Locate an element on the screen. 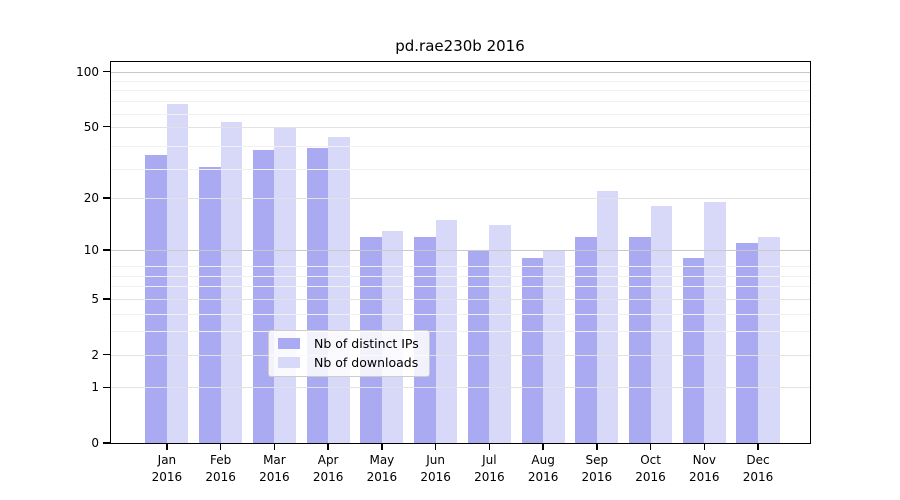  x-tick-month: Jan is located at coordinates (167, 460).